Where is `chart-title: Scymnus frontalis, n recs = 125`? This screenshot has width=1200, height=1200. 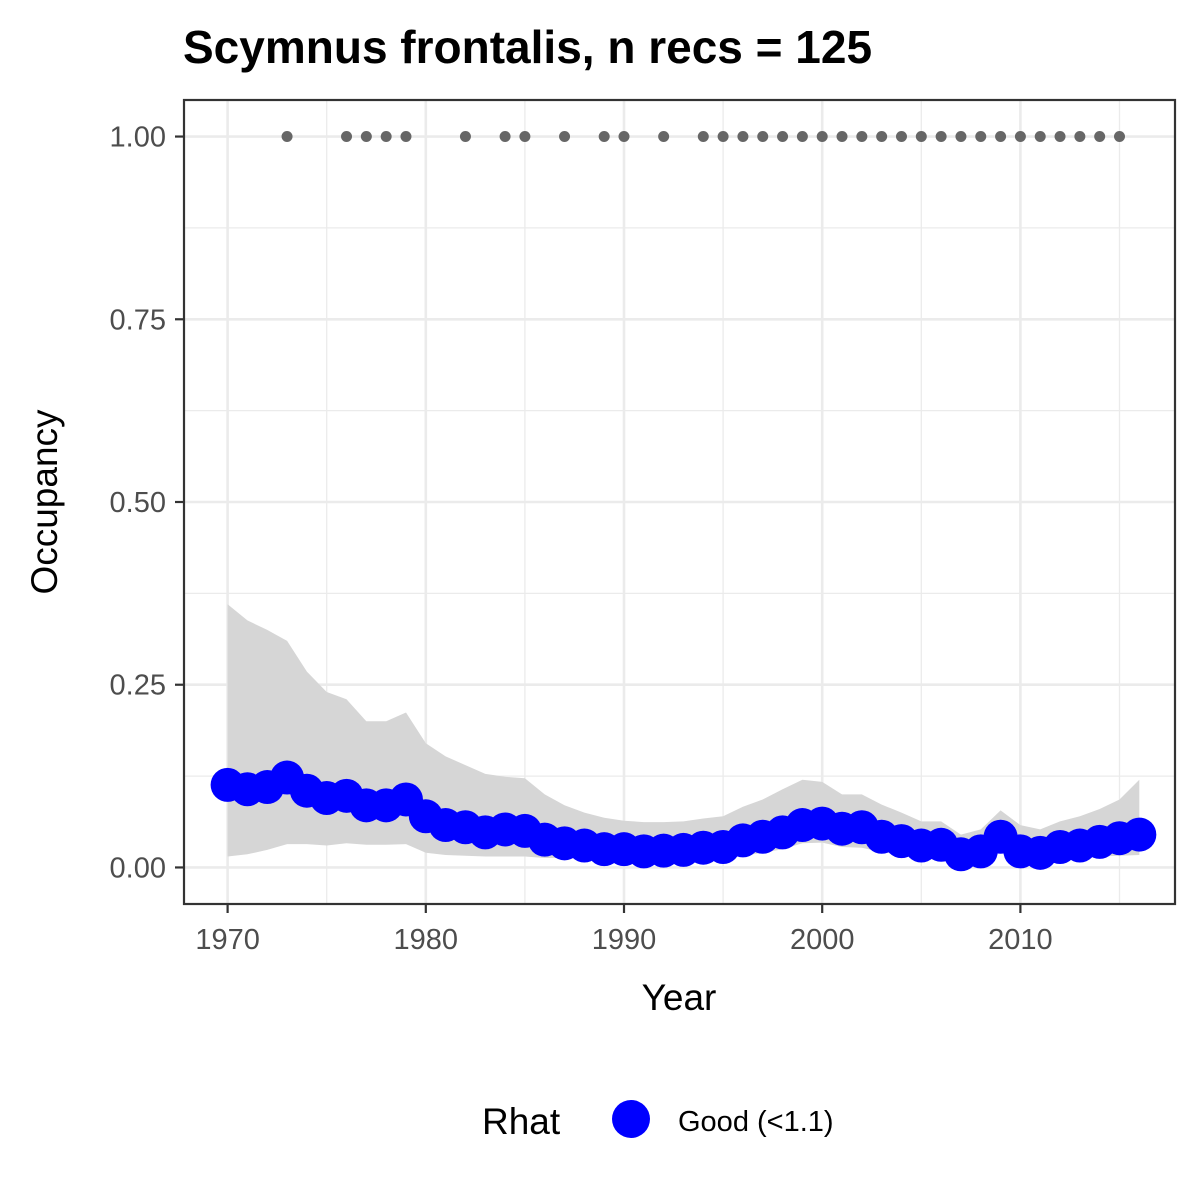 chart-title: Scymnus frontalis, n recs = 125 is located at coordinates (527, 47).